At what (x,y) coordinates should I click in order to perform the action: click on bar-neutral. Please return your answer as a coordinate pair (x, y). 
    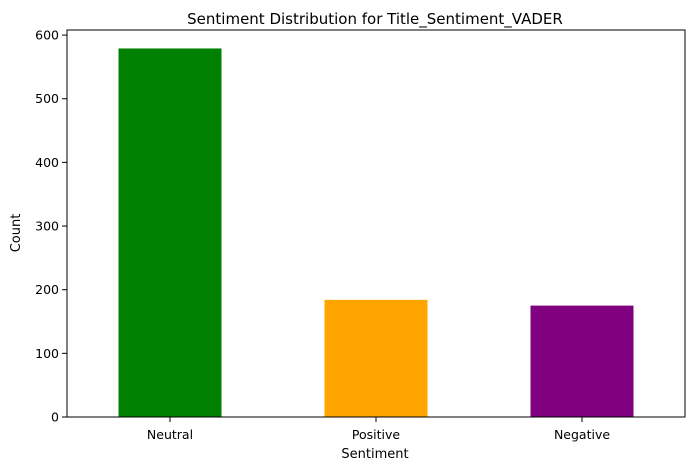
    Looking at the image, I should click on (170, 232).